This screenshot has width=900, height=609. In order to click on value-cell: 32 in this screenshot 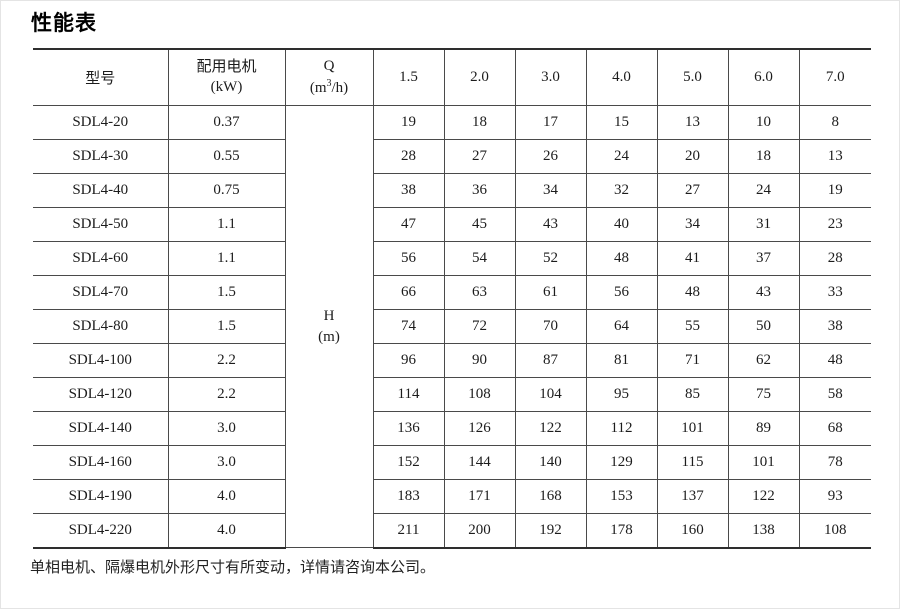, I will do `click(621, 190)`.